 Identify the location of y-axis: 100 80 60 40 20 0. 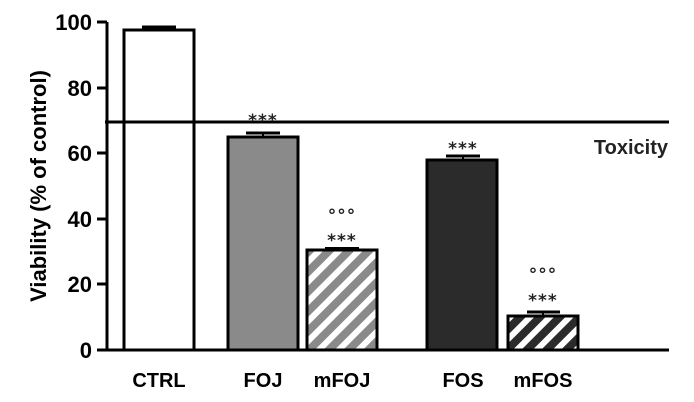
(82, 186).